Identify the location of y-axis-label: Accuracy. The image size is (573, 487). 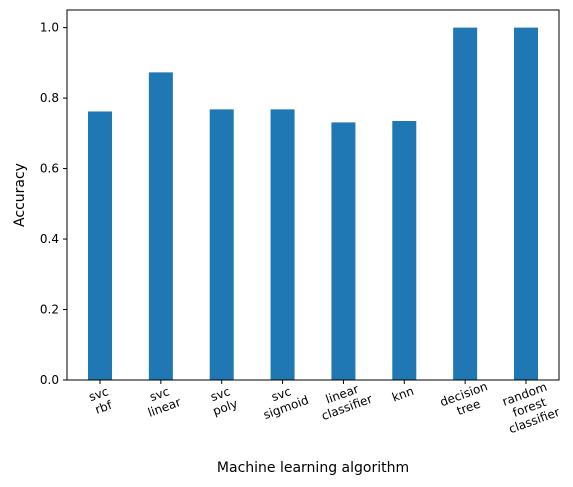
(20, 195).